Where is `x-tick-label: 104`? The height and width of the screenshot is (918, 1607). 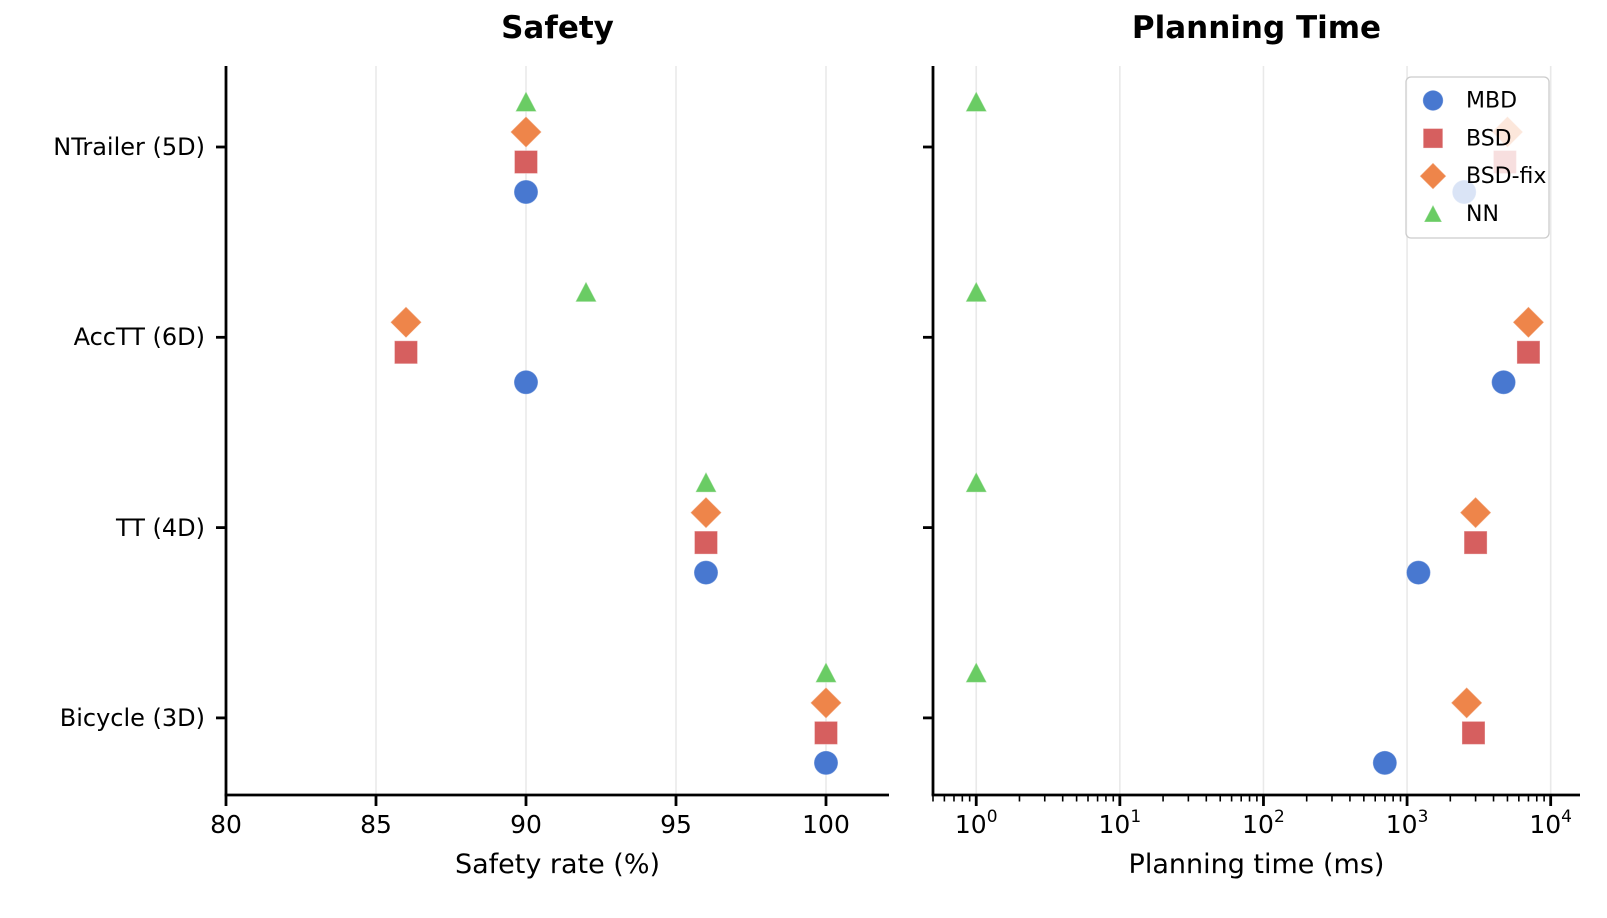 x-tick-label: 104 is located at coordinates (1550, 823).